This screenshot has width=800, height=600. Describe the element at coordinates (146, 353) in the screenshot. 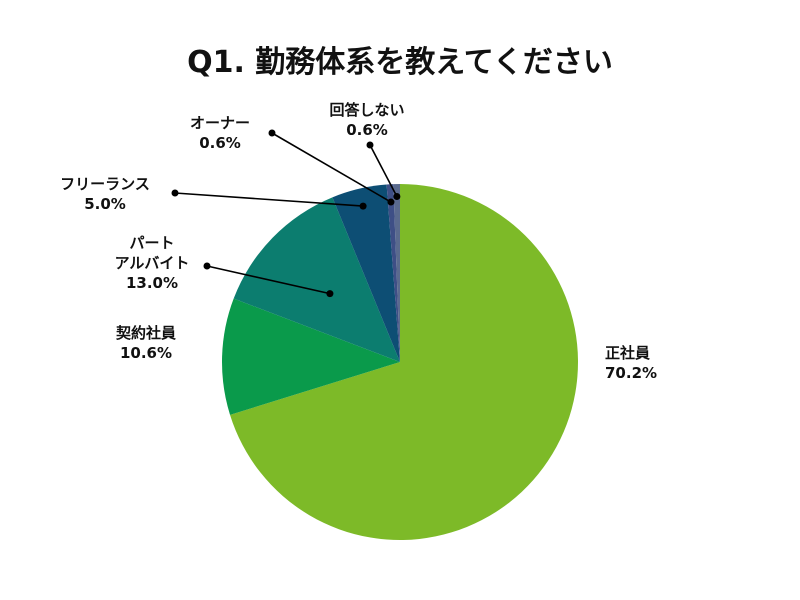

I see `value-keiyaku: 10.6%` at that location.